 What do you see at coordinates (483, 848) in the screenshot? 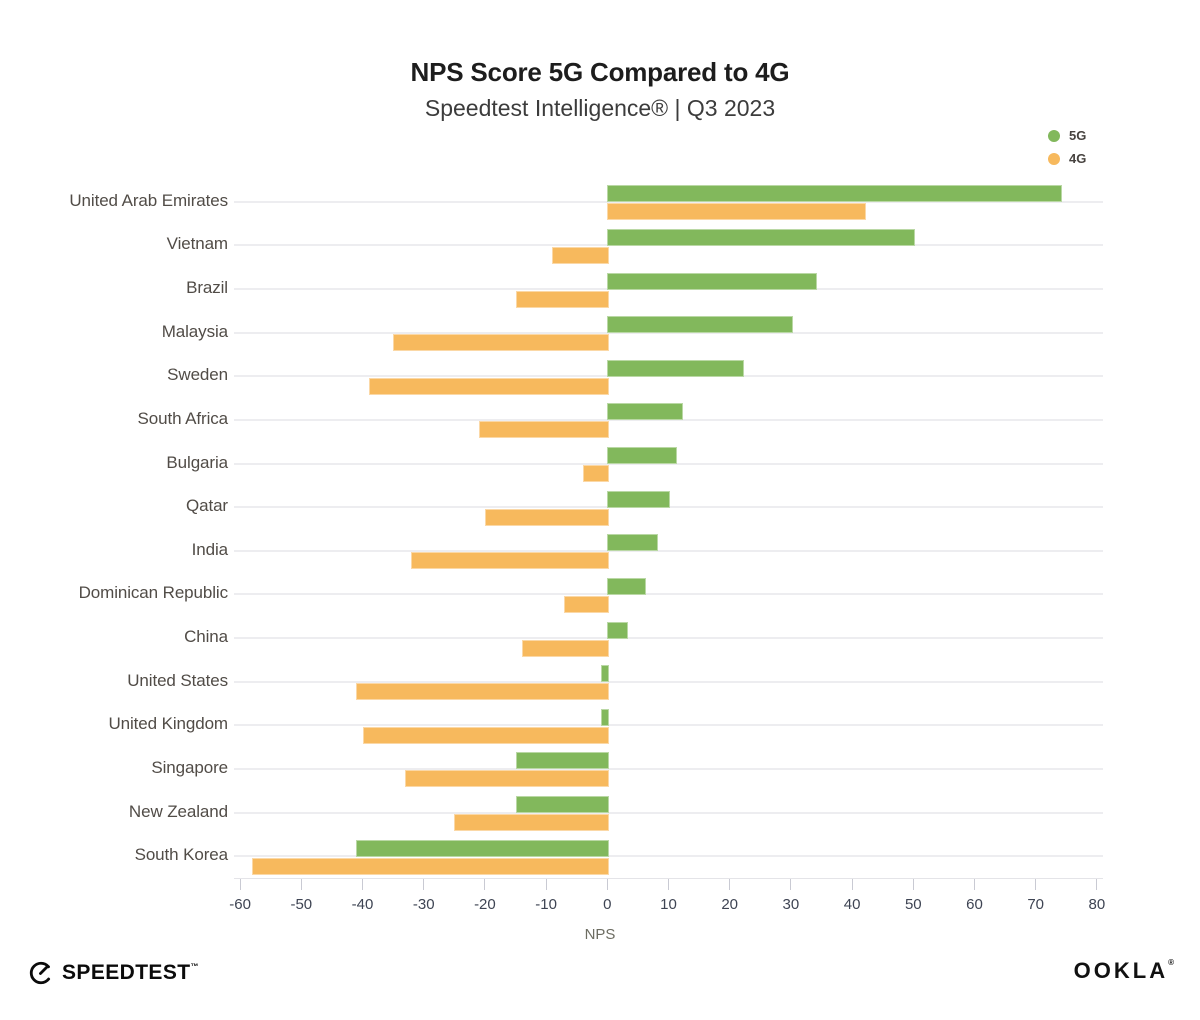
I see `bar-5g-south-korea` at bounding box center [483, 848].